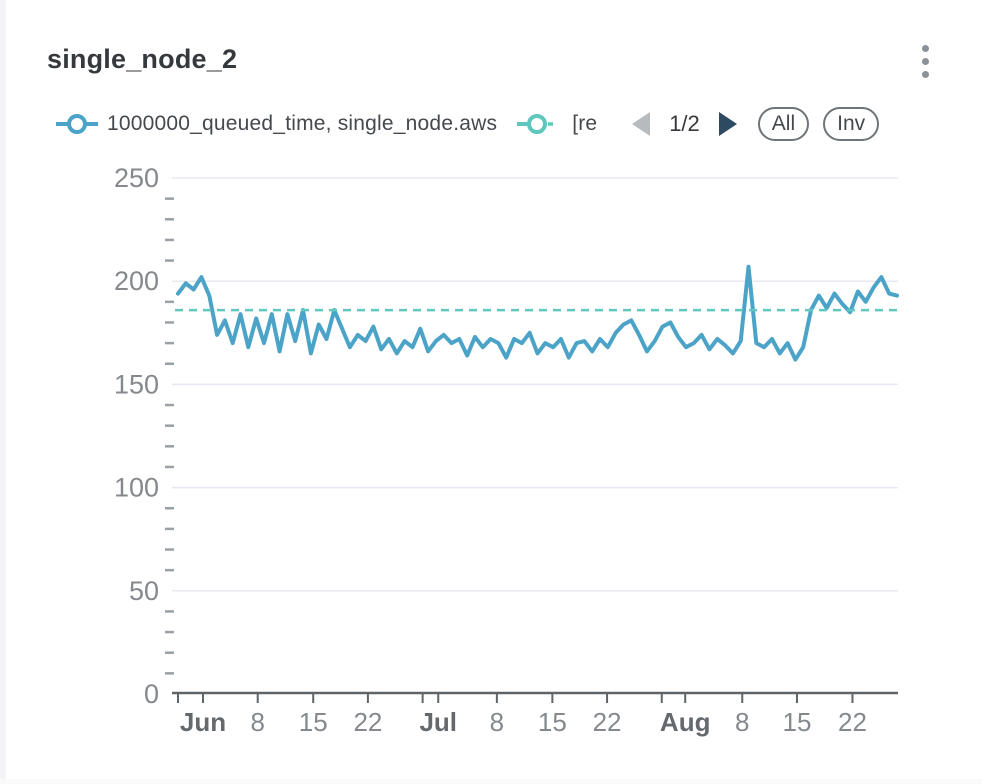 This screenshot has height=784, width=982. I want to click on more-options-button, so click(925, 61).